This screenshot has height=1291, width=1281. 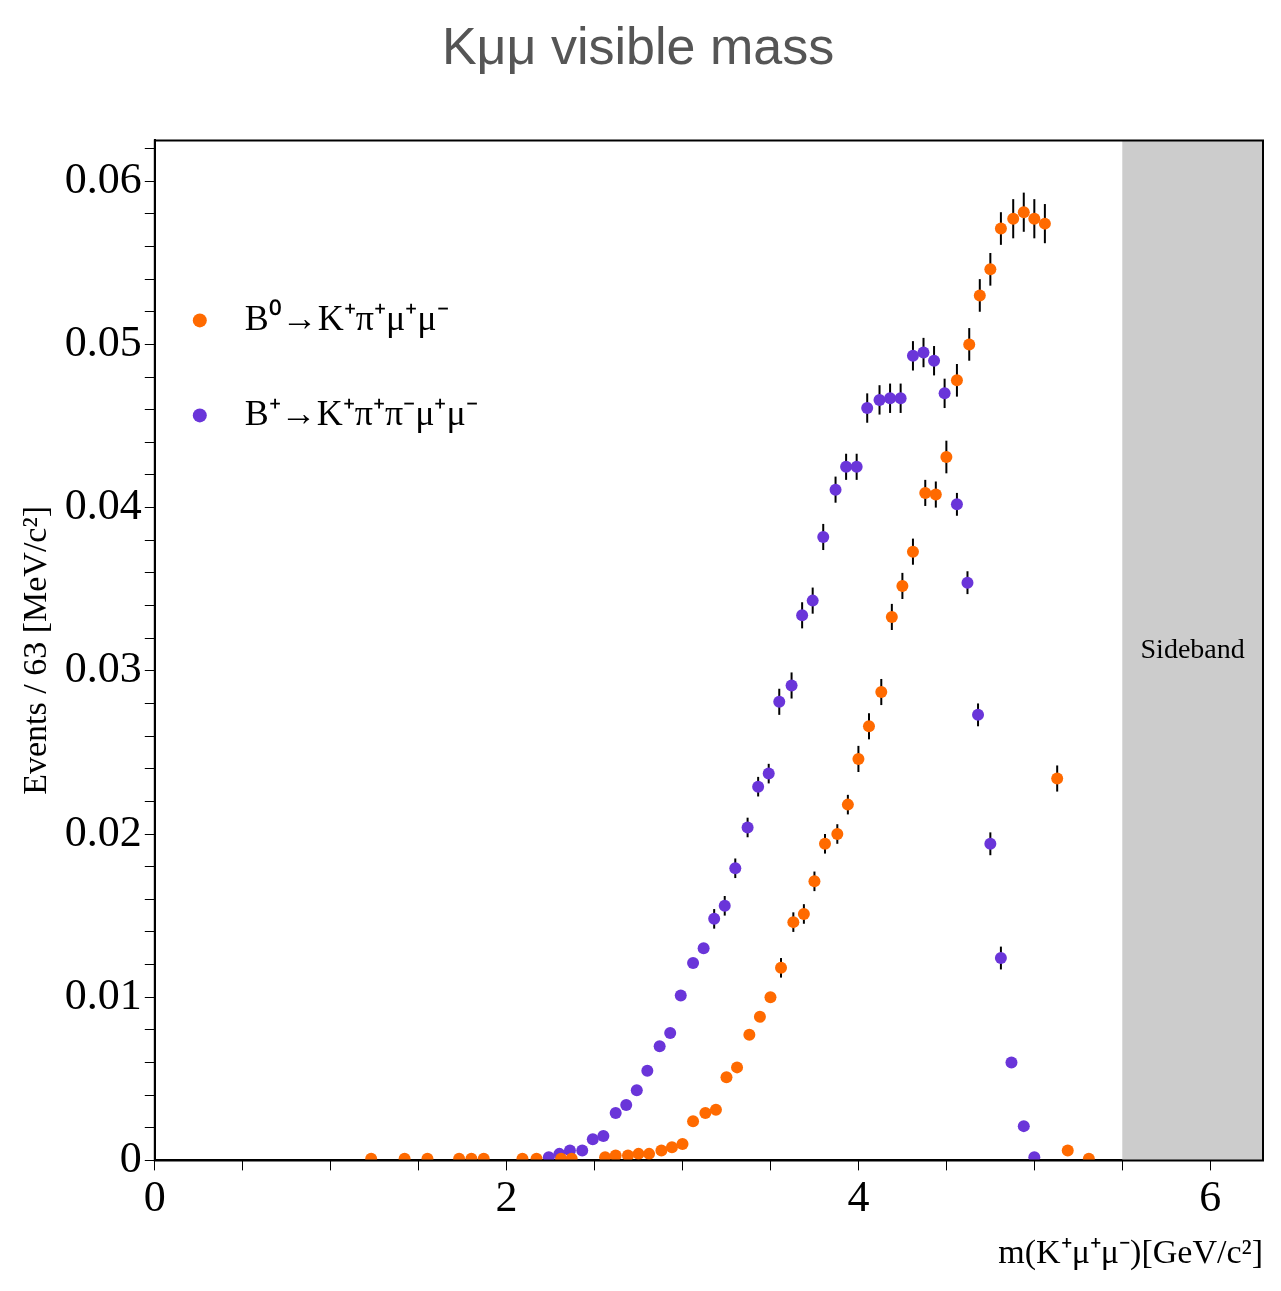 I want to click on y-tick-label: 0.01, so click(x=103, y=994).